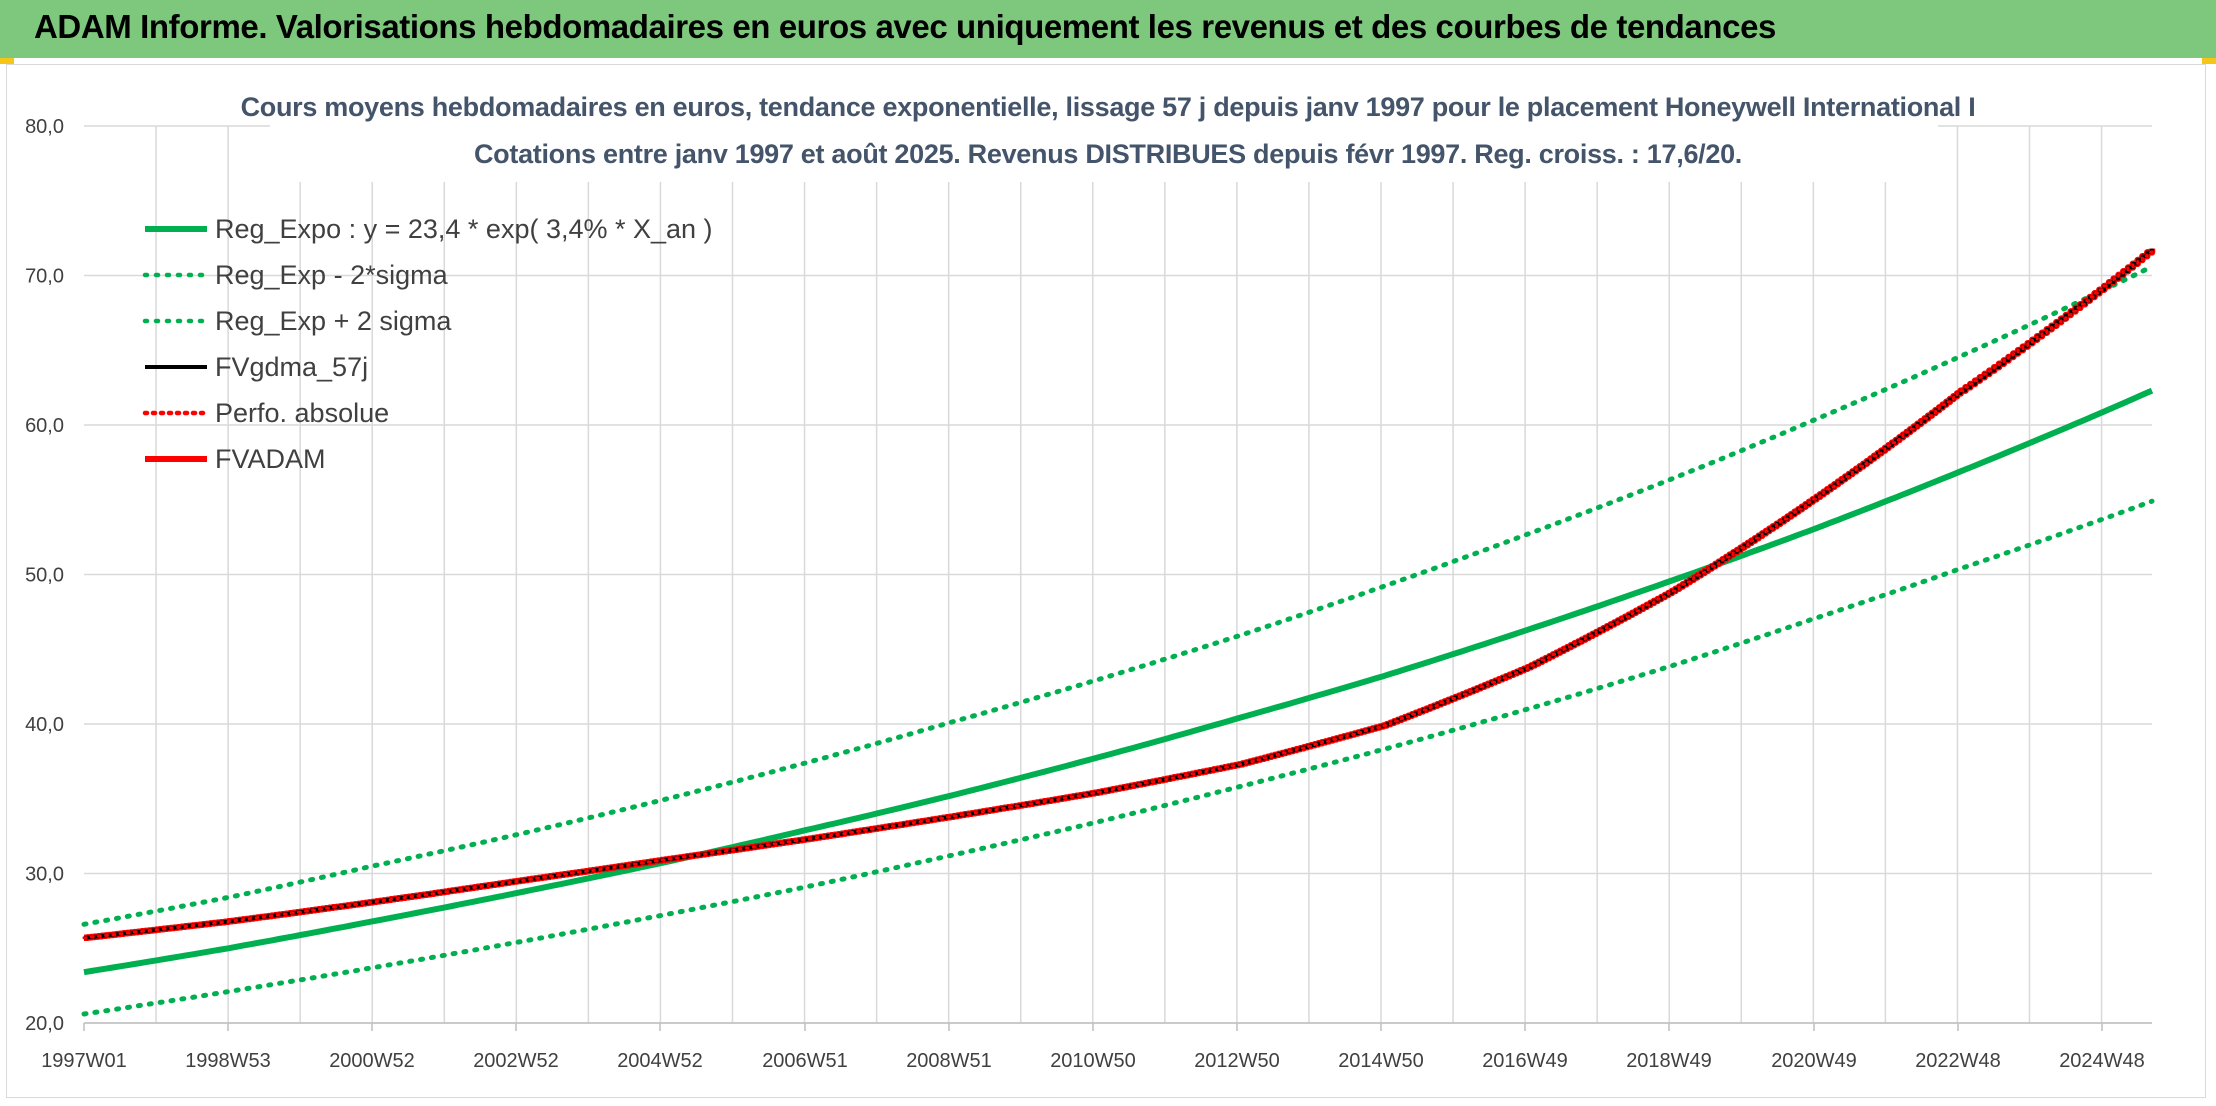 This screenshot has height=1106, width=2216. Describe the element at coordinates (44, 426) in the screenshot. I see `y-tick-label: 60,0` at that location.